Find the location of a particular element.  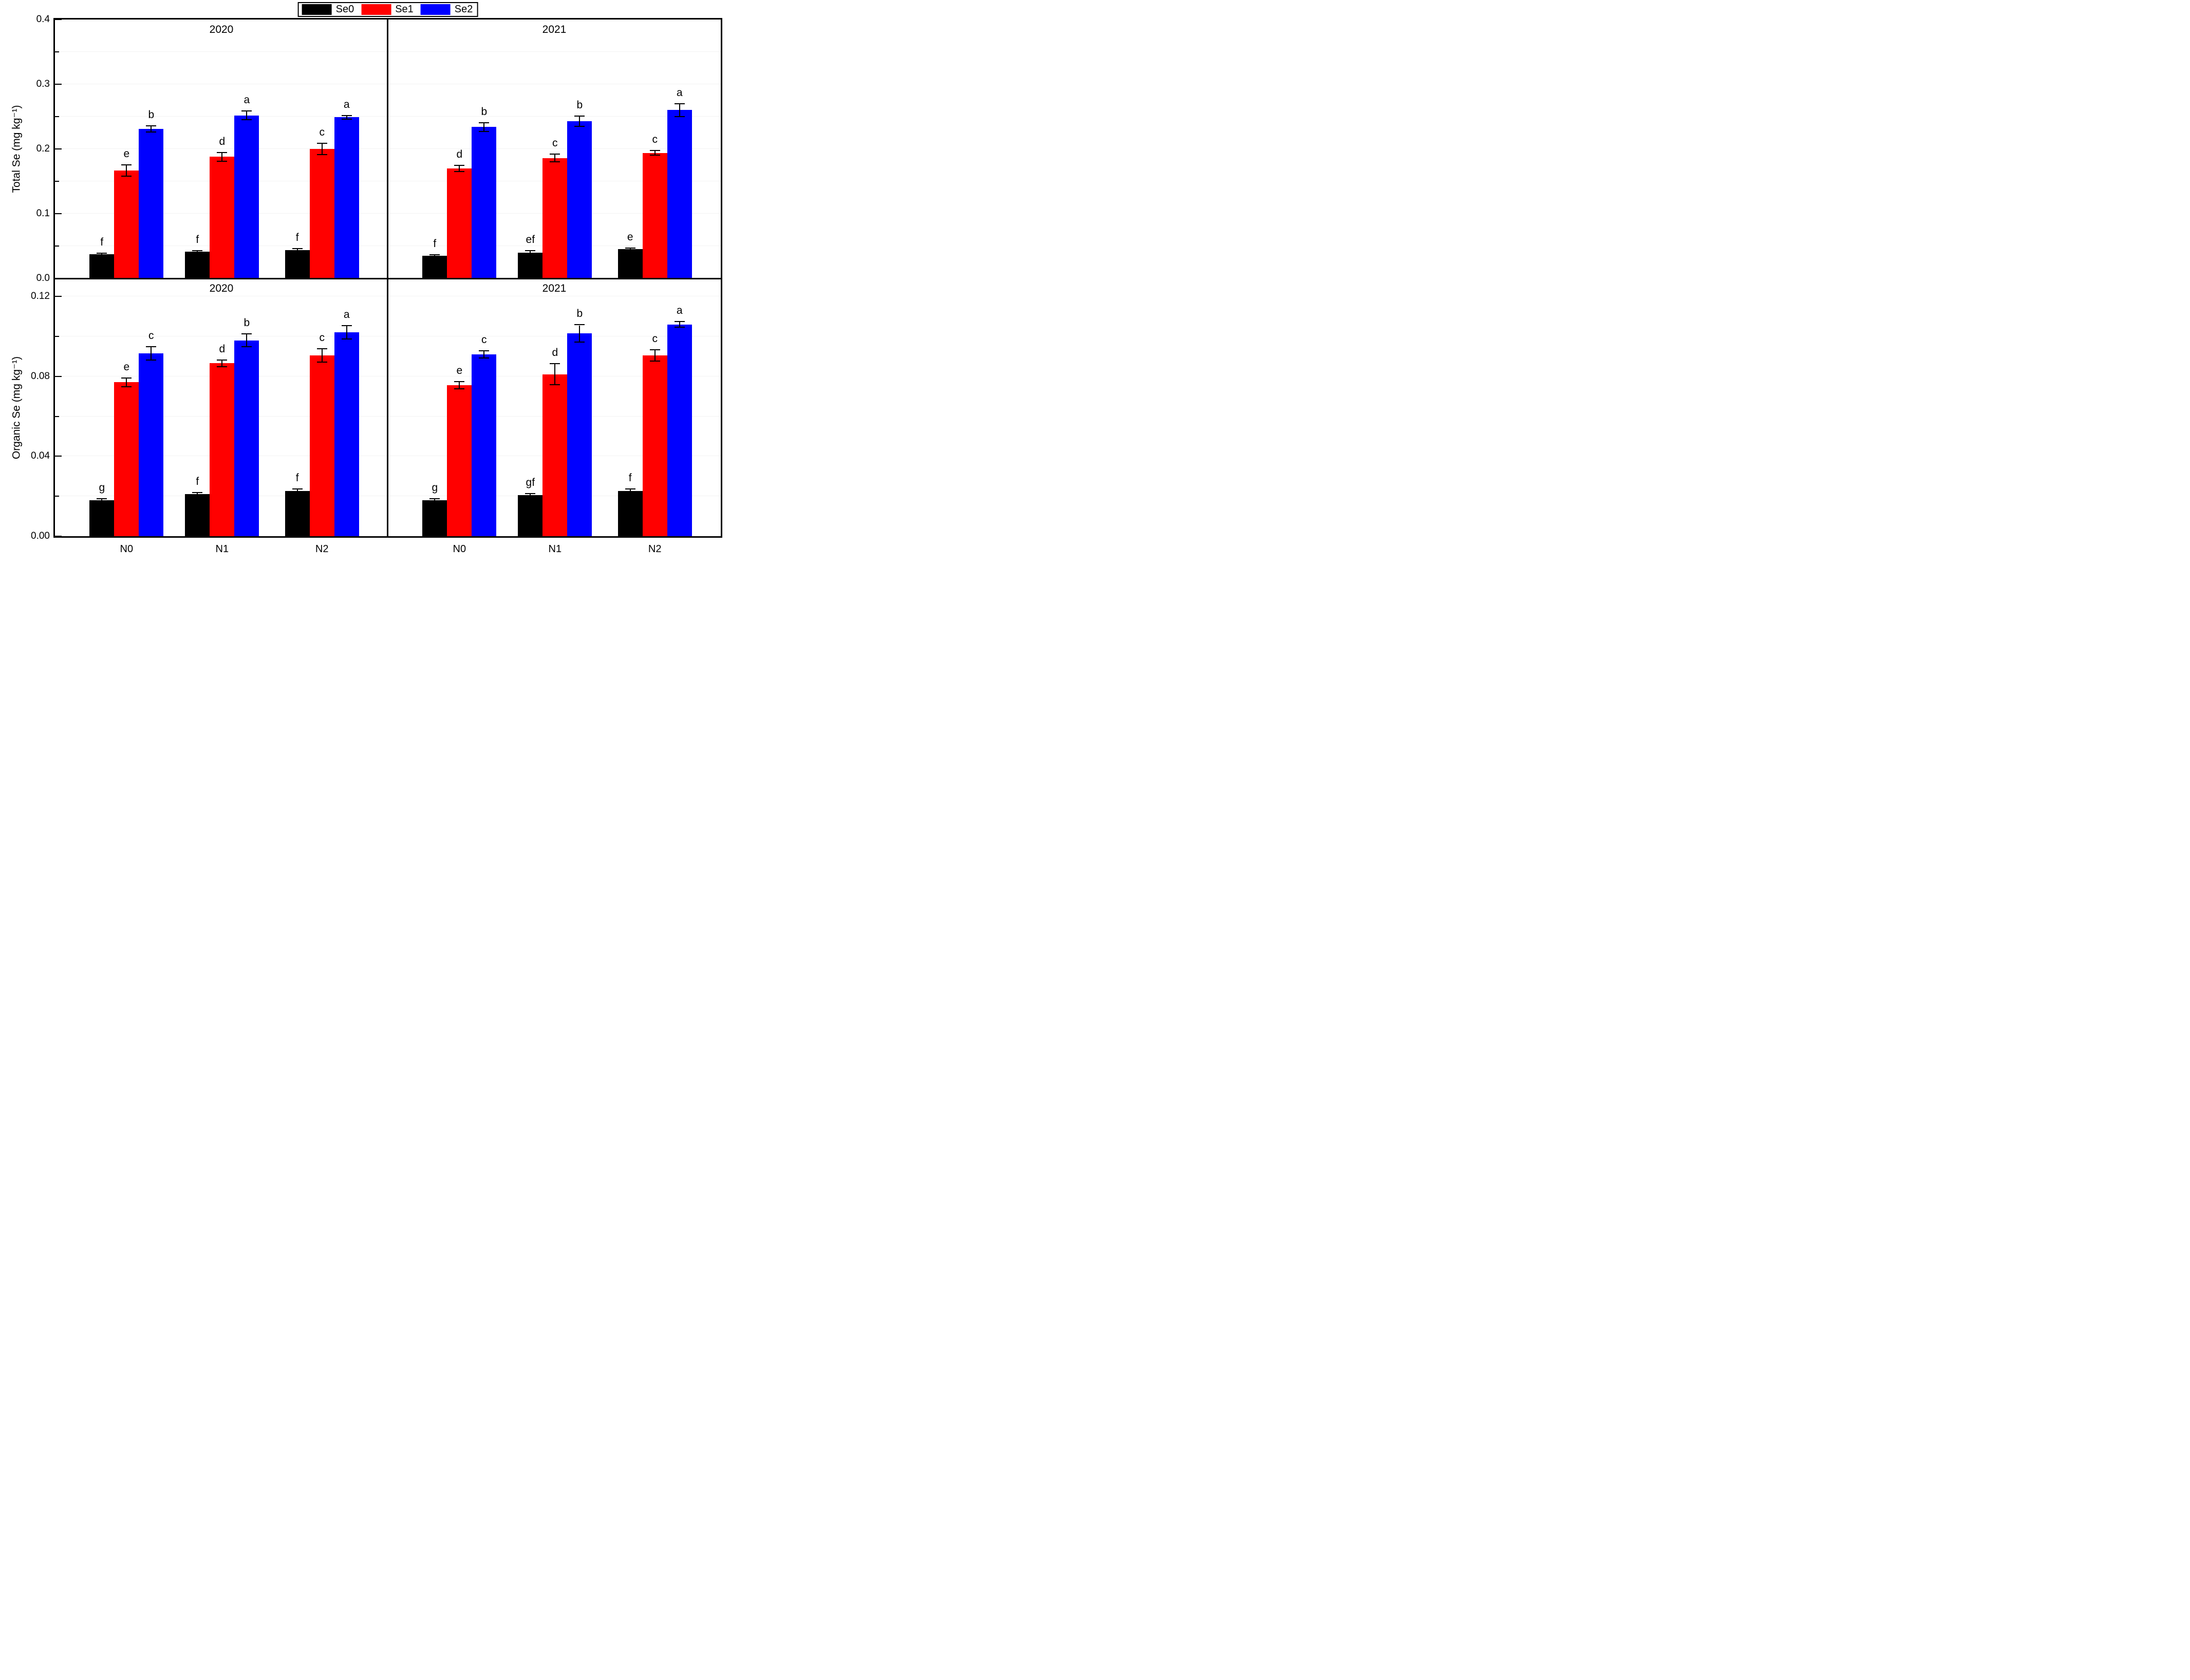

panel-title-organic-se-2021: 2021 is located at coordinates (554, 288).